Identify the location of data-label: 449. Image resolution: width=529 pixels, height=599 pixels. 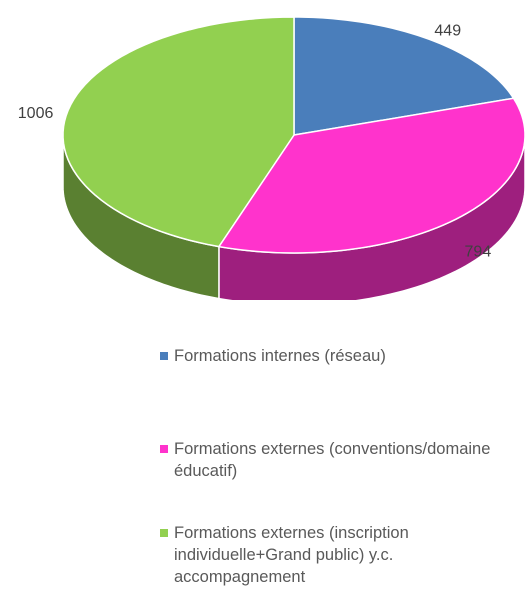
(447, 31).